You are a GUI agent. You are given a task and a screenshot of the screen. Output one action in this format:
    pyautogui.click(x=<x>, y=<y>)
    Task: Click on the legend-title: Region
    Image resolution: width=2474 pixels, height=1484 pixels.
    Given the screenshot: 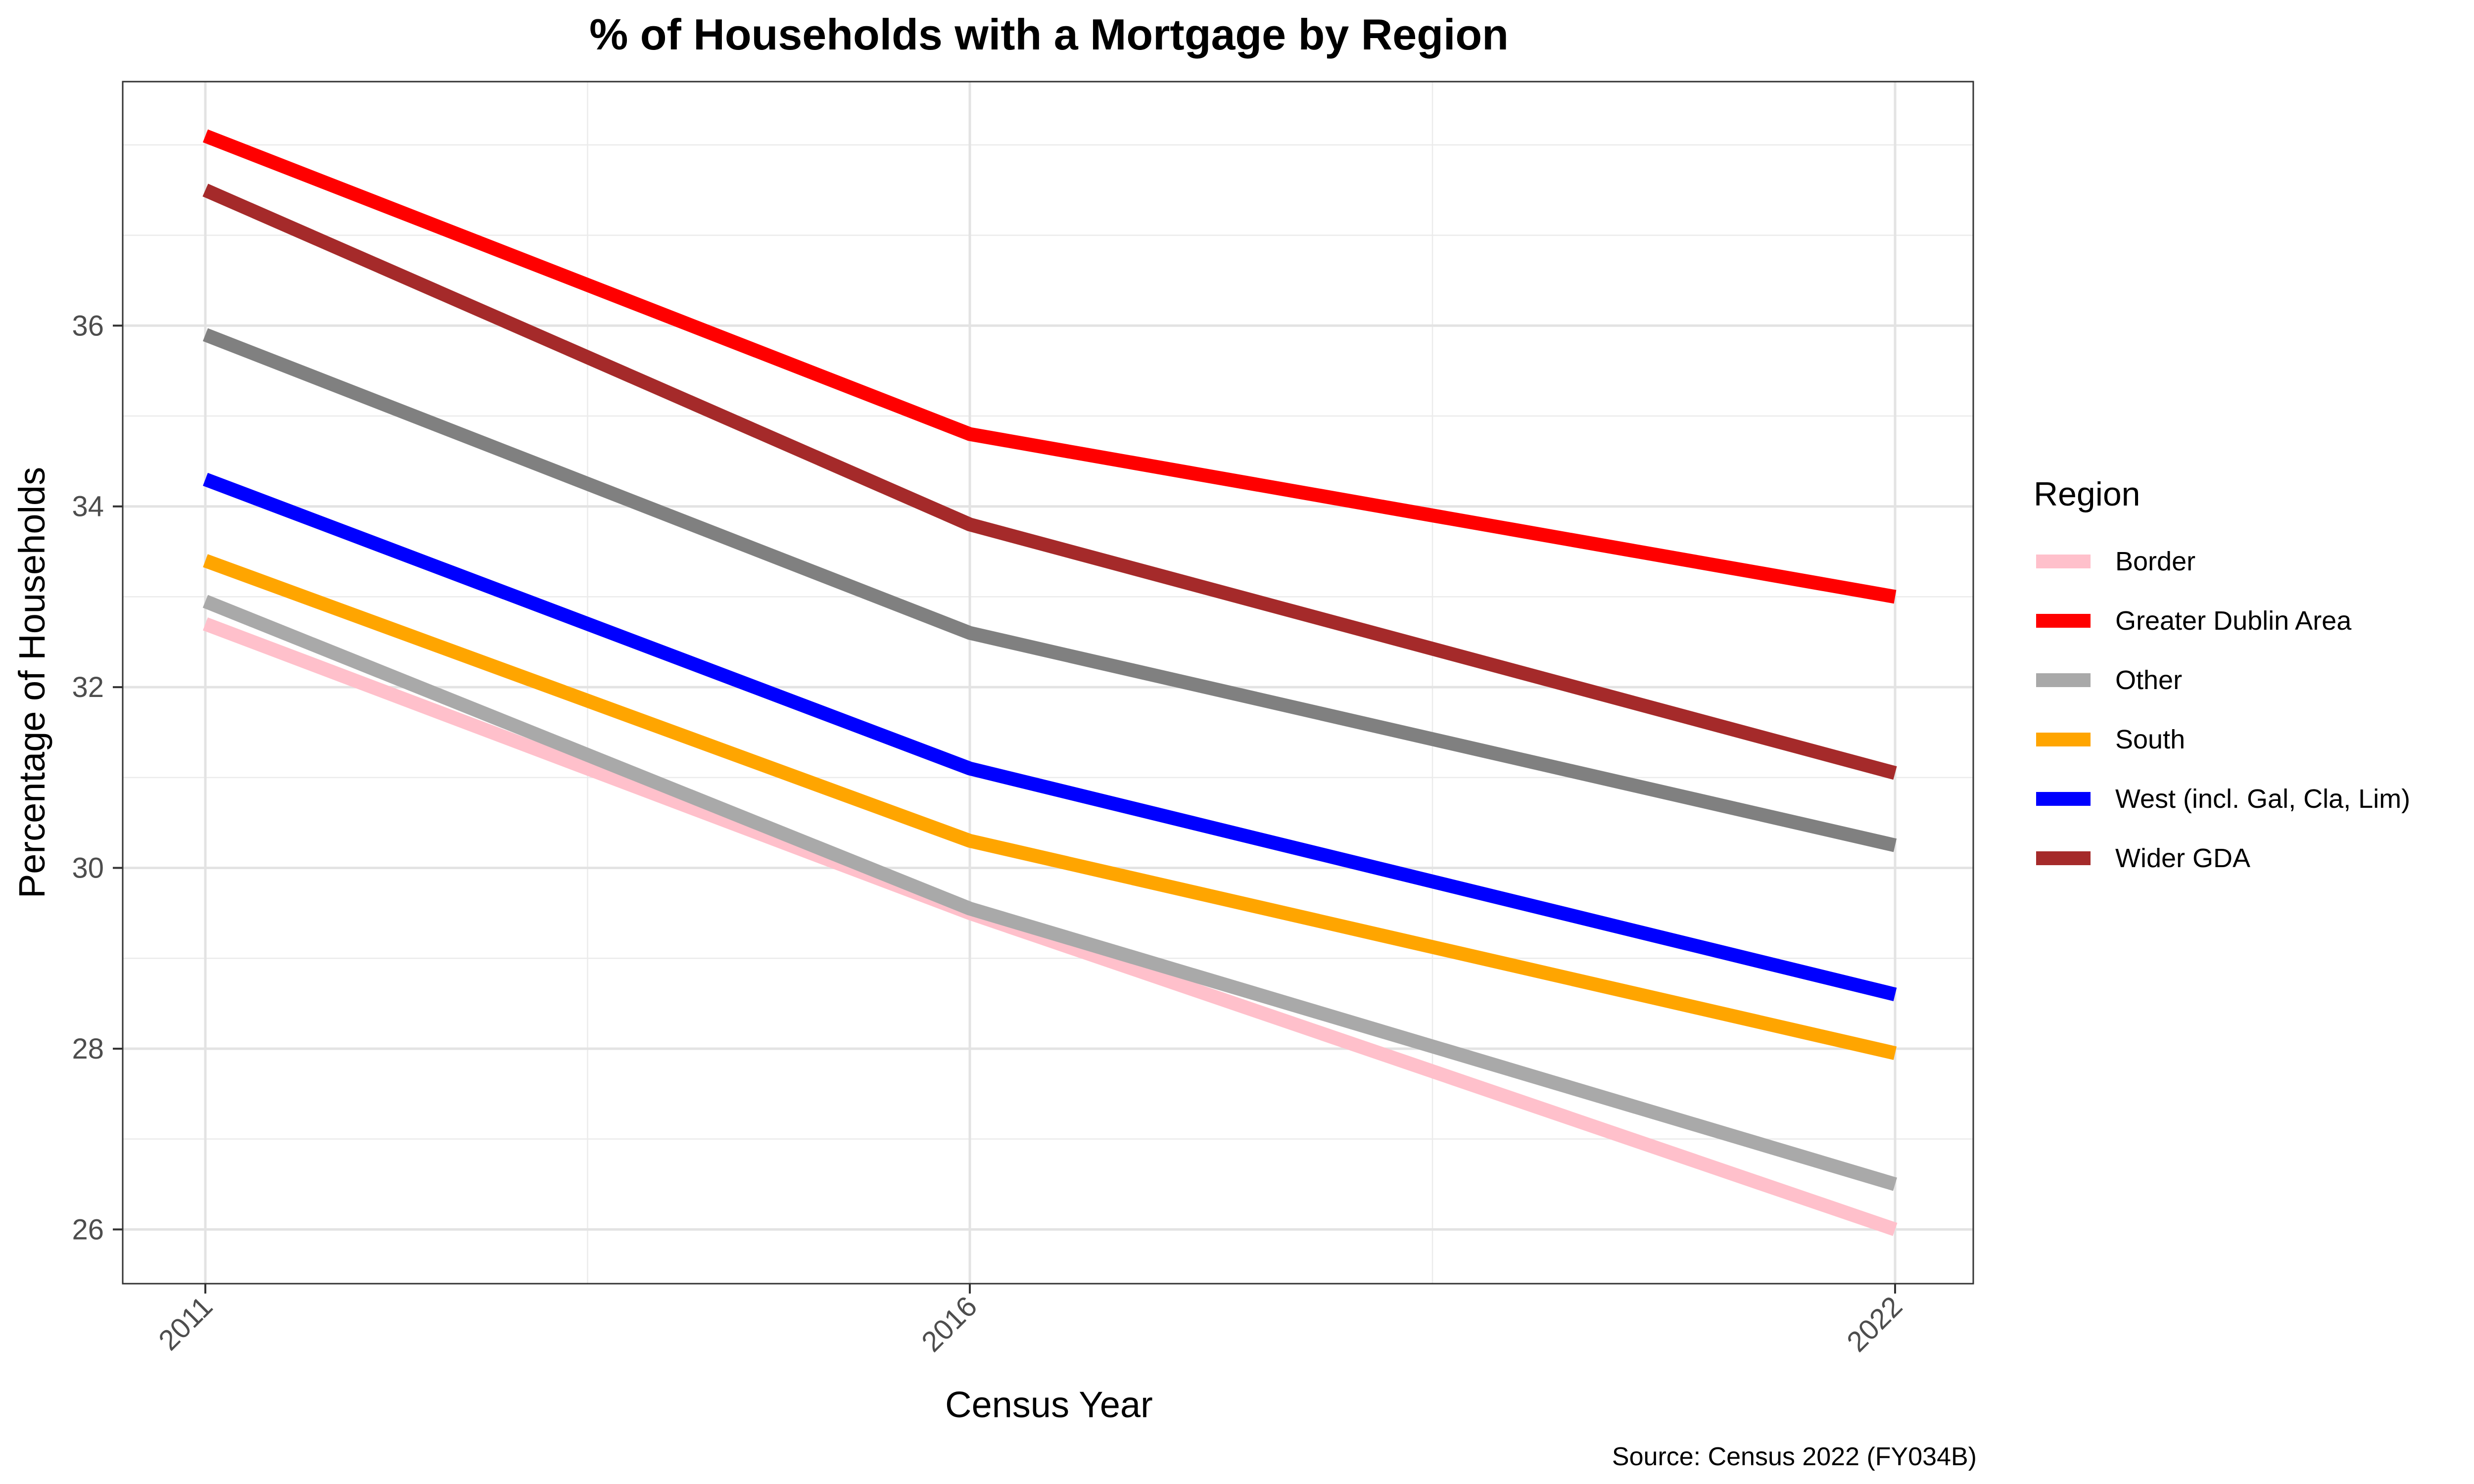 What is the action you would take?
    pyautogui.click(x=2088, y=494)
    